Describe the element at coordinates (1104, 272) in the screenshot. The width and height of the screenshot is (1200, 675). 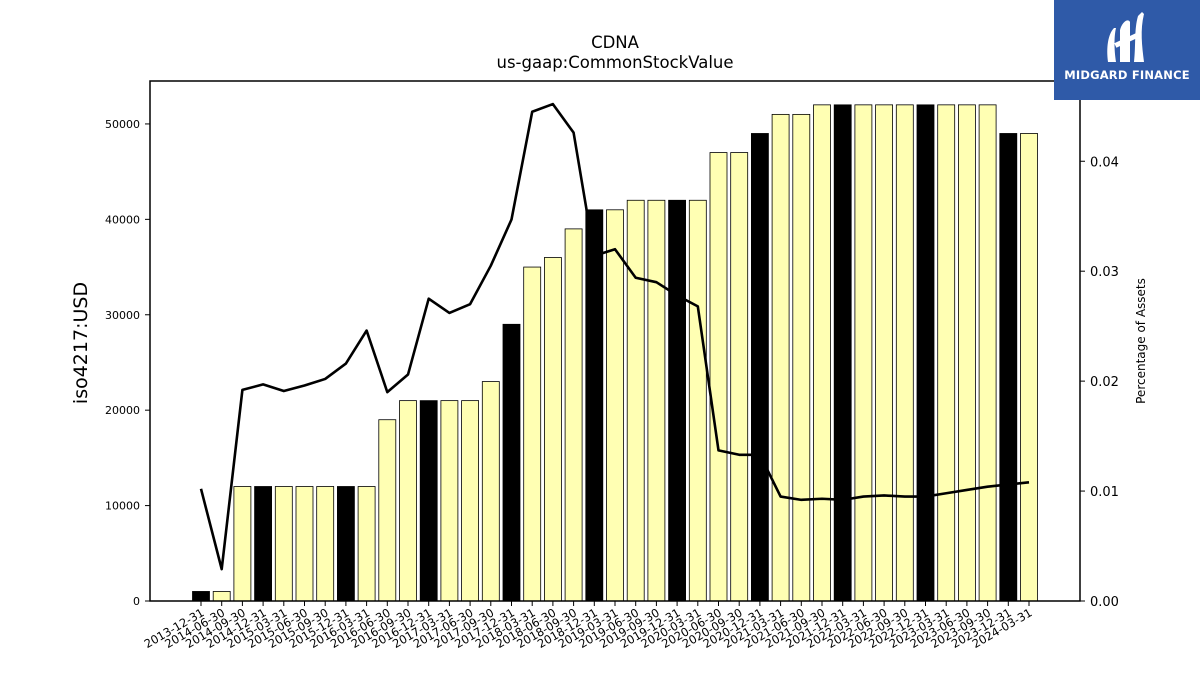
I see `y2-tick-label: 0.03` at that location.